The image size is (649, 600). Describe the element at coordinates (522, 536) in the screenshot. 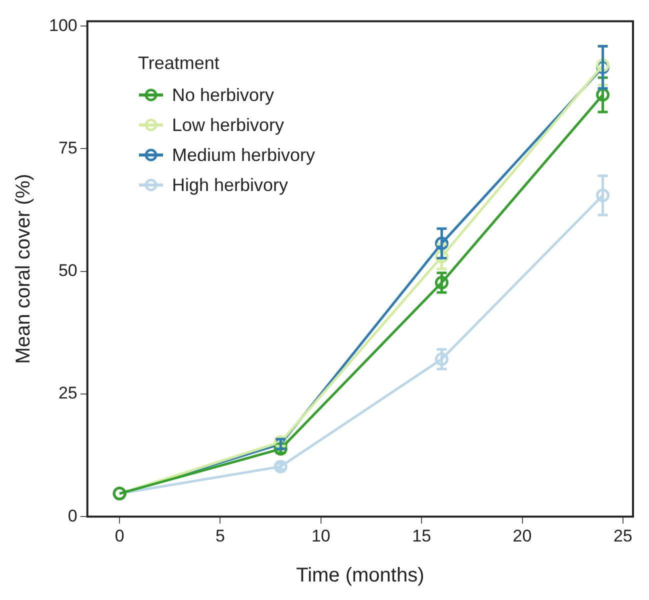

I see `x-tick-label: 20` at that location.